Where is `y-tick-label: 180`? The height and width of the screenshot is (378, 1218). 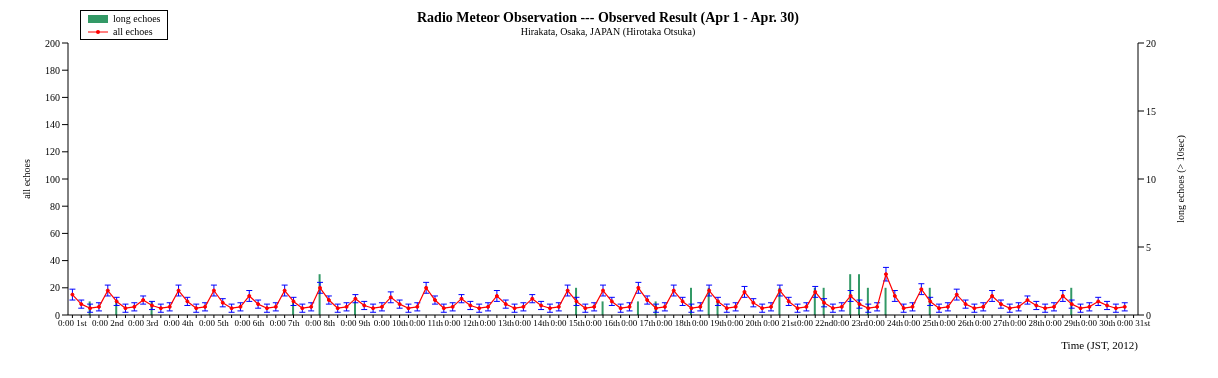 y-tick-label: 180 is located at coordinates (52, 70).